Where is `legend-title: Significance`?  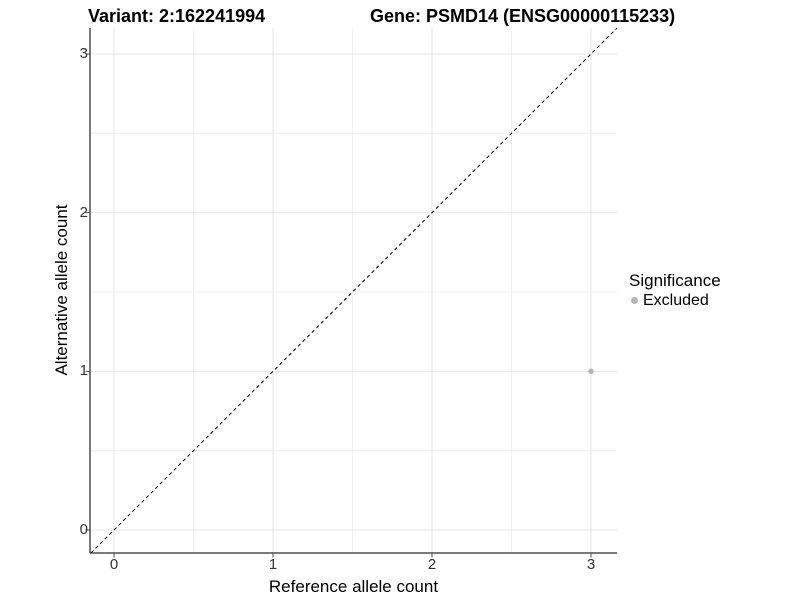
legend-title: Significance is located at coordinates (675, 280).